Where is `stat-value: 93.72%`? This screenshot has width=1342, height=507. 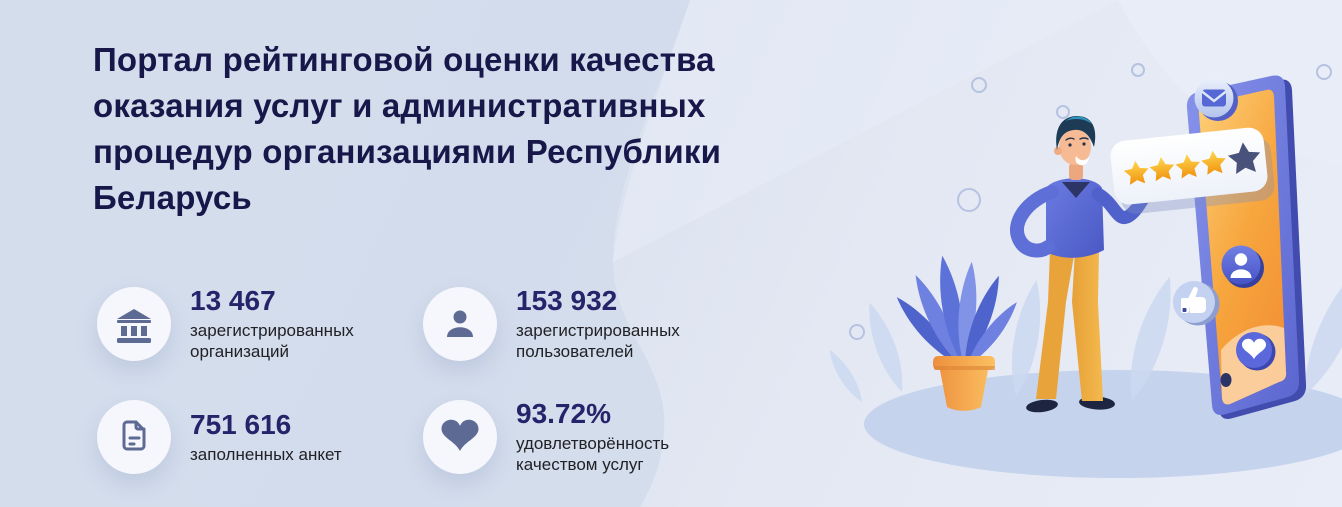 stat-value: 93.72% is located at coordinates (563, 413).